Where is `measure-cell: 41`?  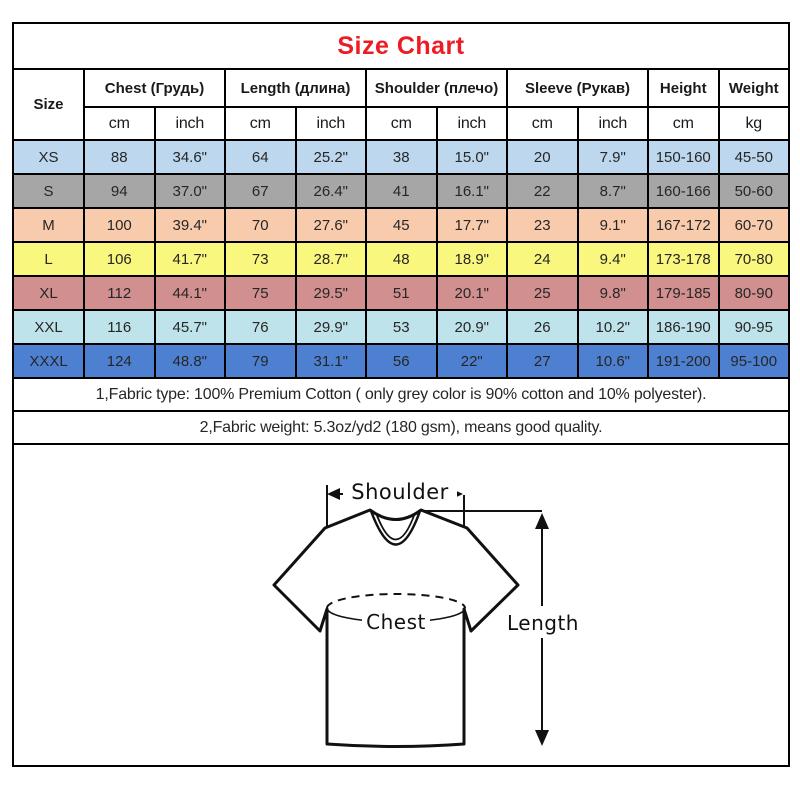 measure-cell: 41 is located at coordinates (401, 191).